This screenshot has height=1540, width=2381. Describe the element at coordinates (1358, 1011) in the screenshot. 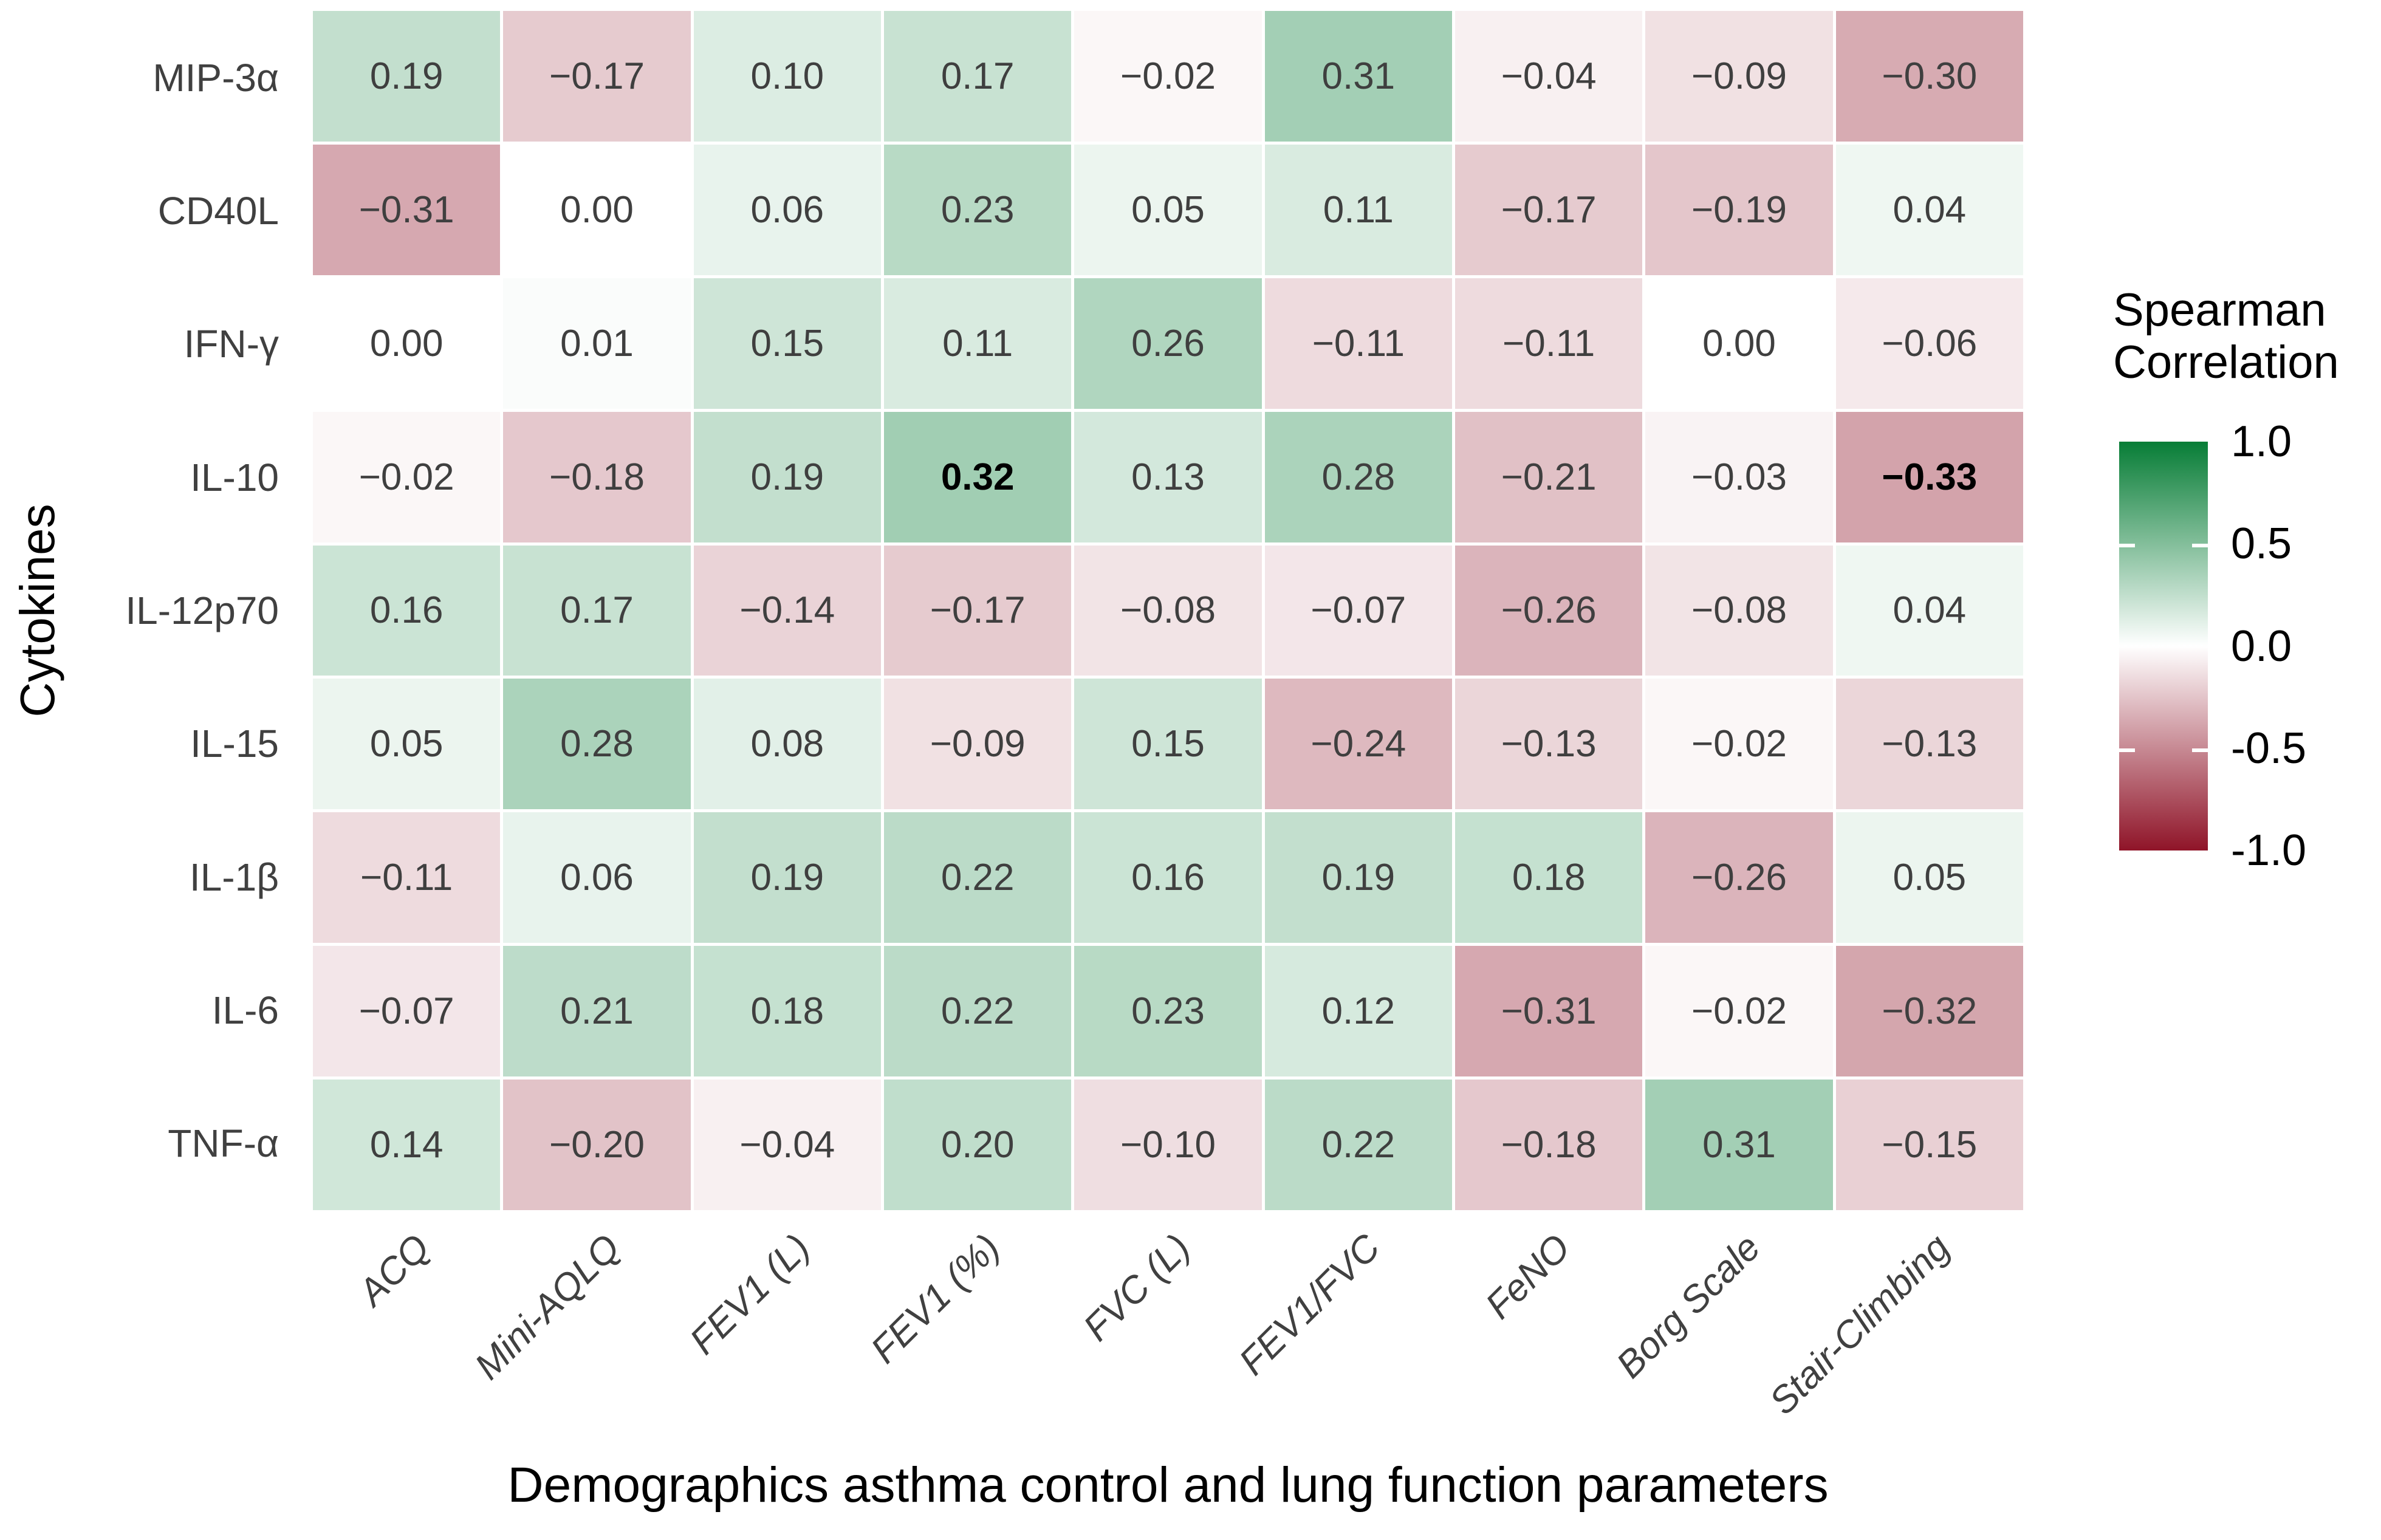

I see `heatmap-cell: 0.12` at that location.